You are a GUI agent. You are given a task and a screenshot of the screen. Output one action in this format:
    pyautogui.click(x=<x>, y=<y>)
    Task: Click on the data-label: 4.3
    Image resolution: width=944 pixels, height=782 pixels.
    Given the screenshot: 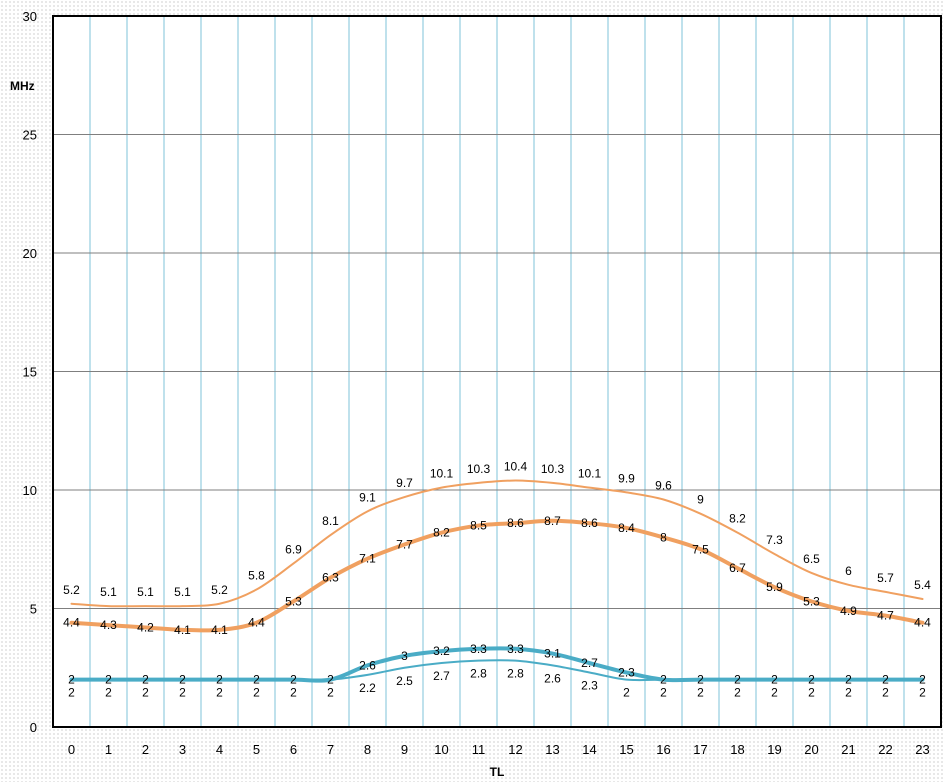 What is the action you would take?
    pyautogui.click(x=108, y=625)
    